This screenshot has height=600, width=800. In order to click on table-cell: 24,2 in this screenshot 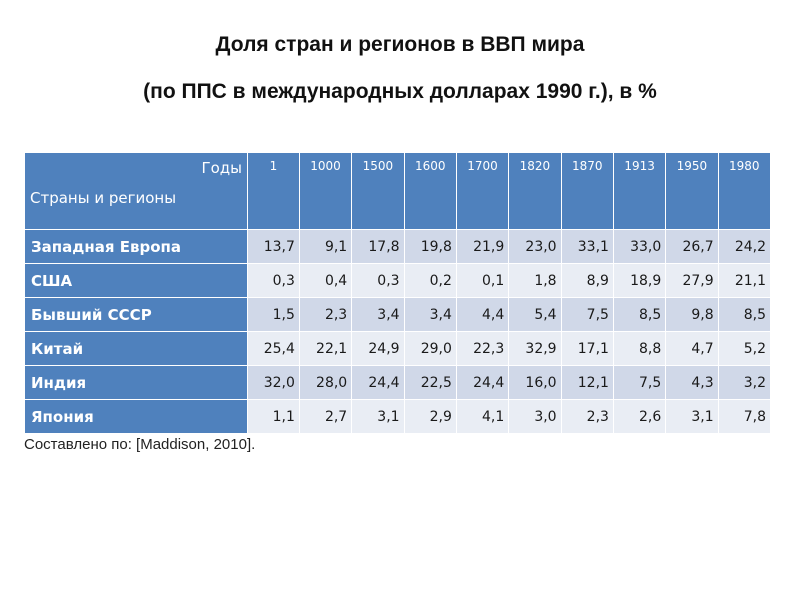, I will do `click(744, 246)`.